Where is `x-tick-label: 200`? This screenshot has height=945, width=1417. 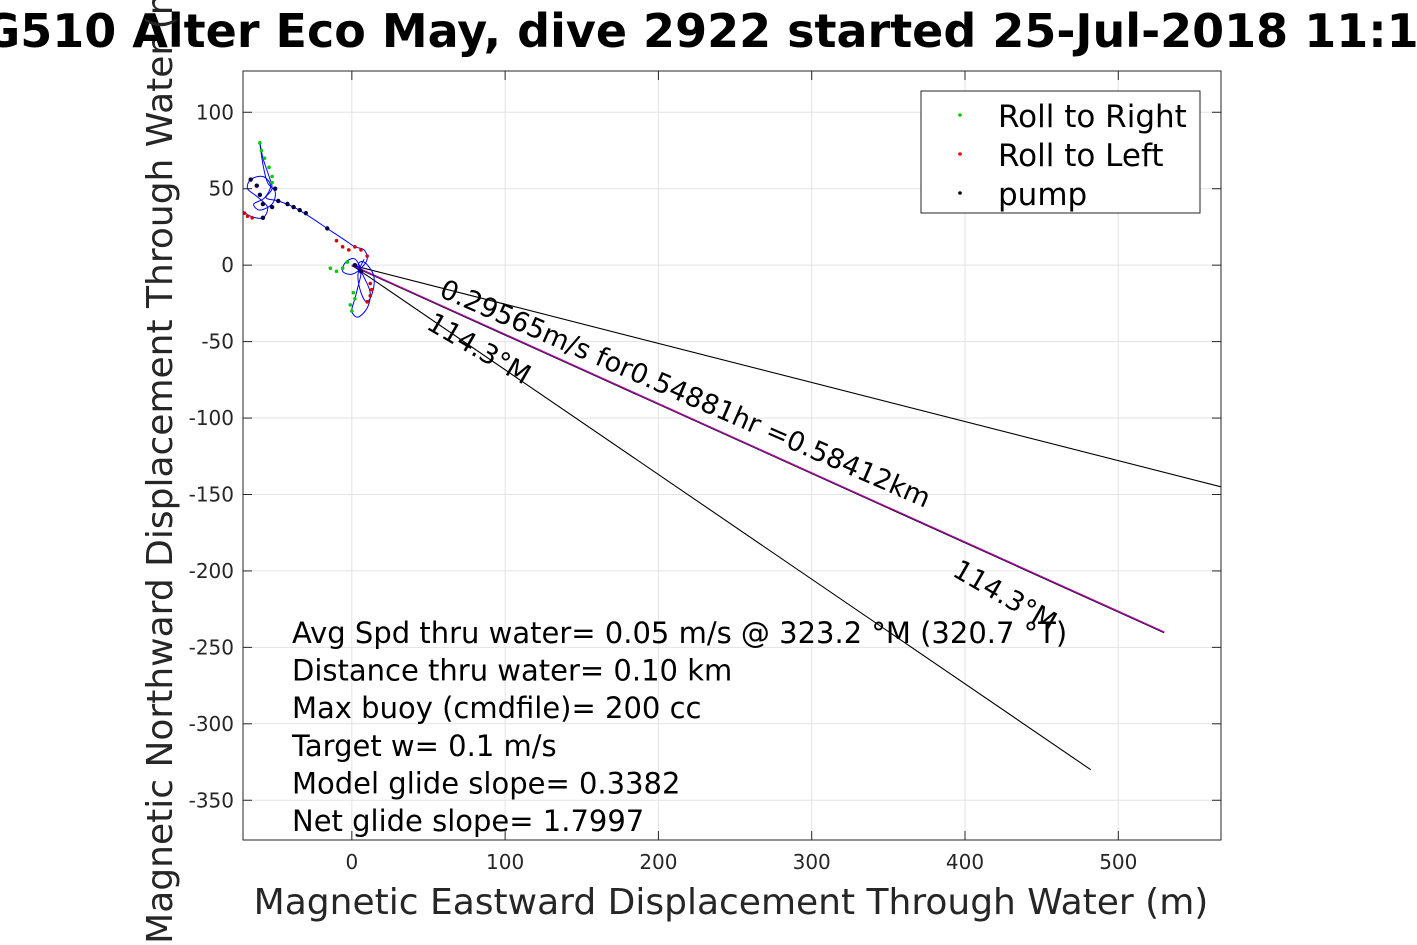
x-tick-label: 200 is located at coordinates (658, 862).